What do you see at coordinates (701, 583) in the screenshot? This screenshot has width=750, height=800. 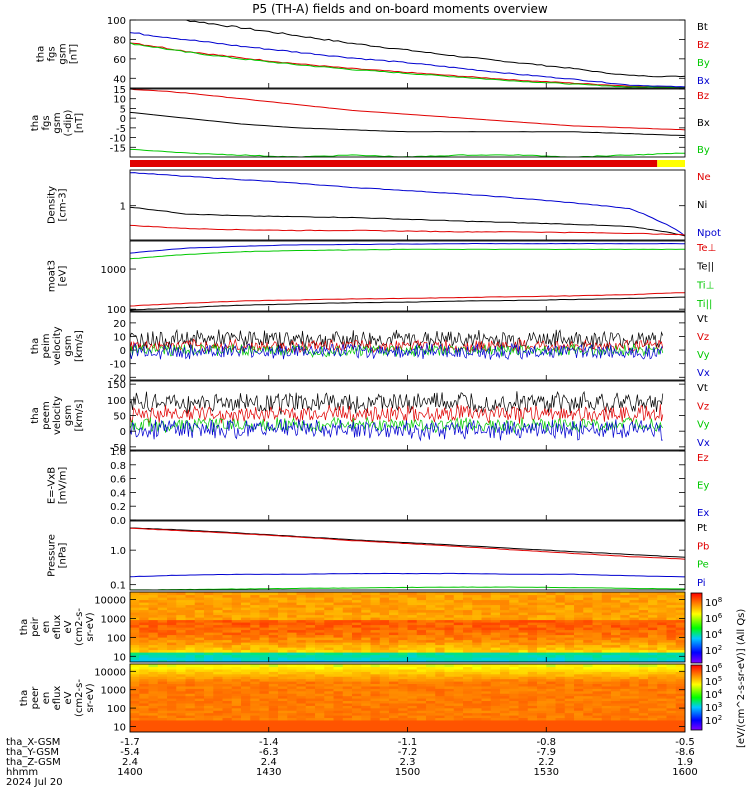 I see `legend-Pi: Pi` at bounding box center [701, 583].